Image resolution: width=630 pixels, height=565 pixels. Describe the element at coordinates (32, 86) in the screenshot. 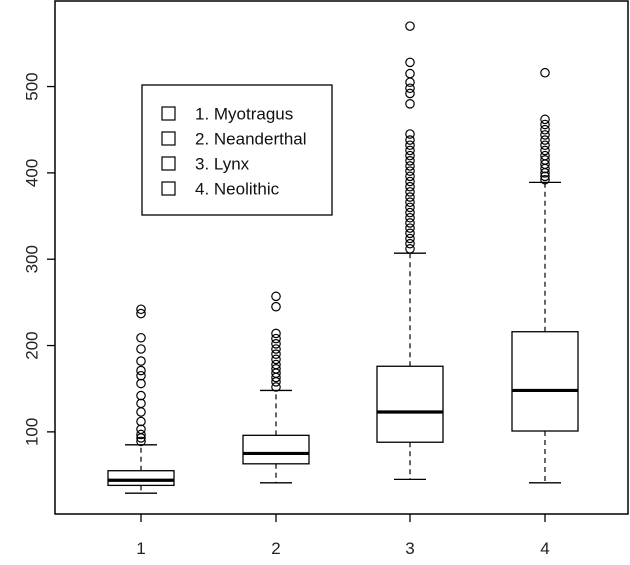

I see `y-tick-label: 500` at that location.